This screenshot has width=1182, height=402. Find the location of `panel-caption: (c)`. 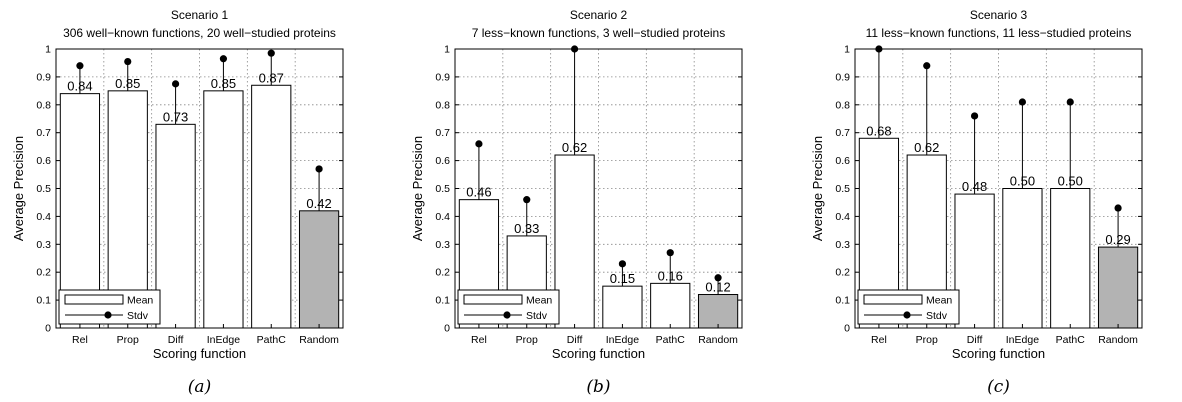

panel-caption: (c) is located at coordinates (998, 387).